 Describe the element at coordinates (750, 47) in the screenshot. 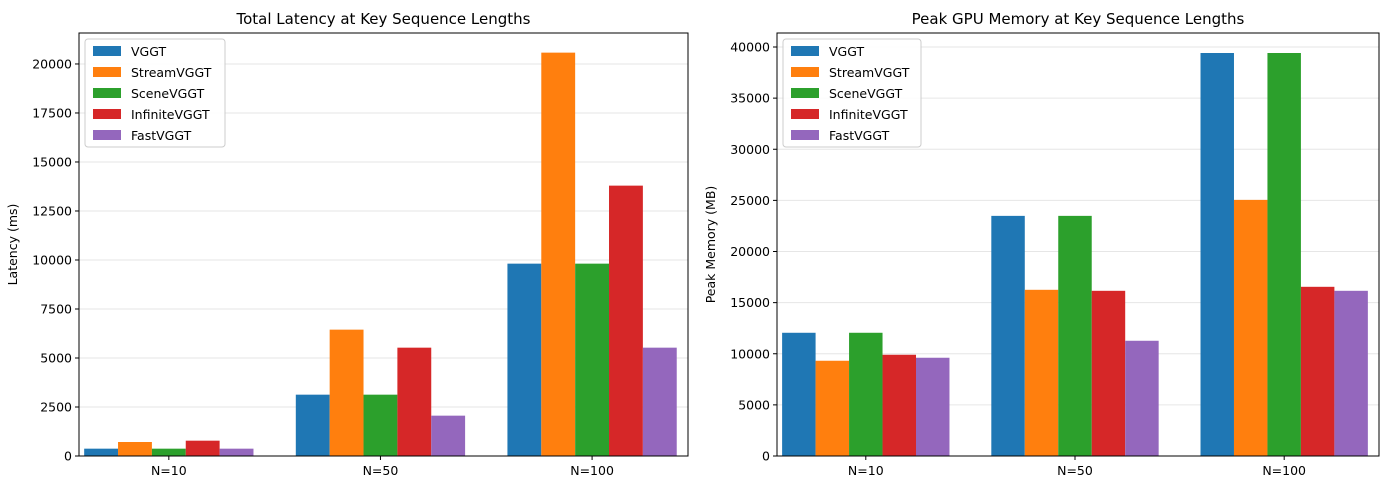

I see `y-tick-label: 40000` at that location.